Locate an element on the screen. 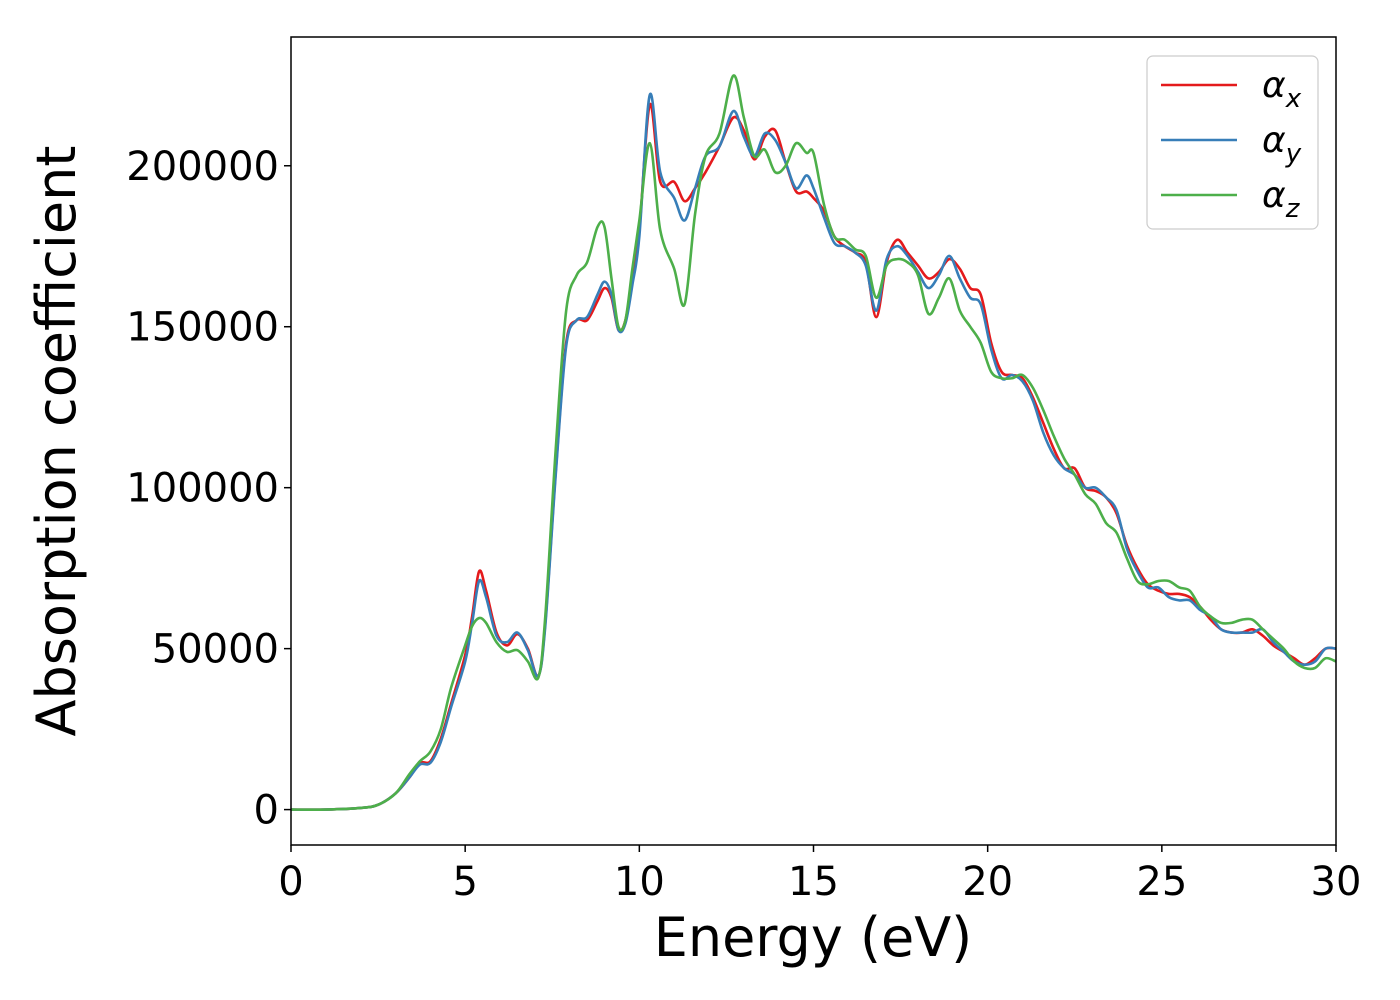 The image size is (1400, 1000). y-tick-label: 150000 is located at coordinates (202, 328).